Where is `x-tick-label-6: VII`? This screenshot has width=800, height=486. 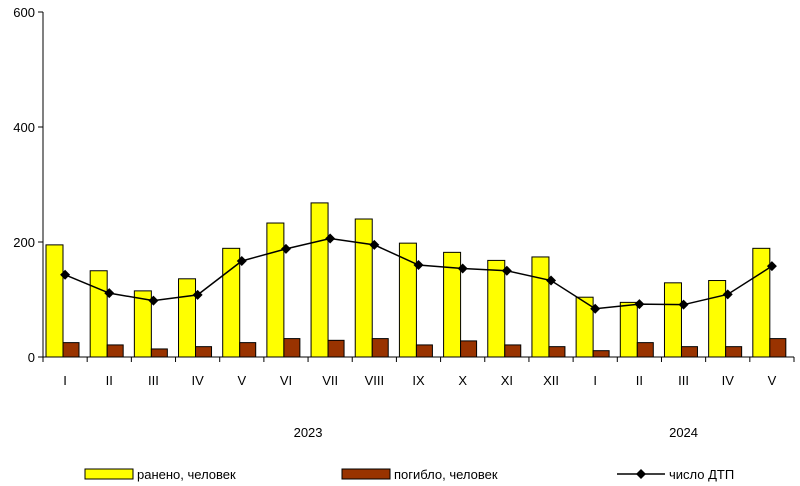
x-tick-label-6: VII is located at coordinates (330, 380).